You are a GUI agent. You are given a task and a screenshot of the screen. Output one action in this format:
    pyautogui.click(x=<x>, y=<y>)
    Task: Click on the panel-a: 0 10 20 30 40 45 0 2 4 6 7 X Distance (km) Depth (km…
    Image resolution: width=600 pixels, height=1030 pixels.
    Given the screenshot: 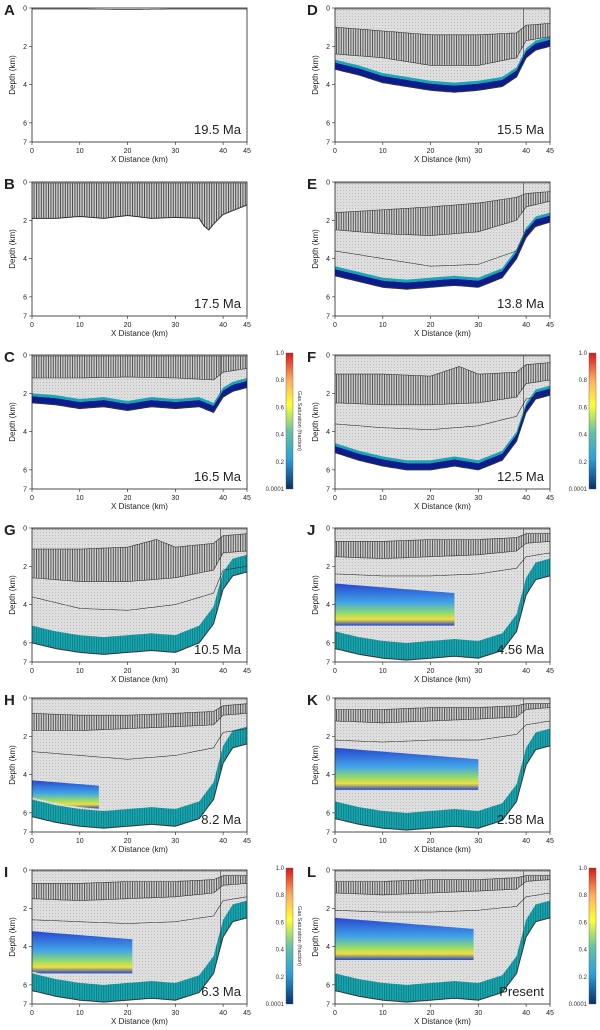 What is the action you would take?
    pyautogui.click(x=127, y=83)
    